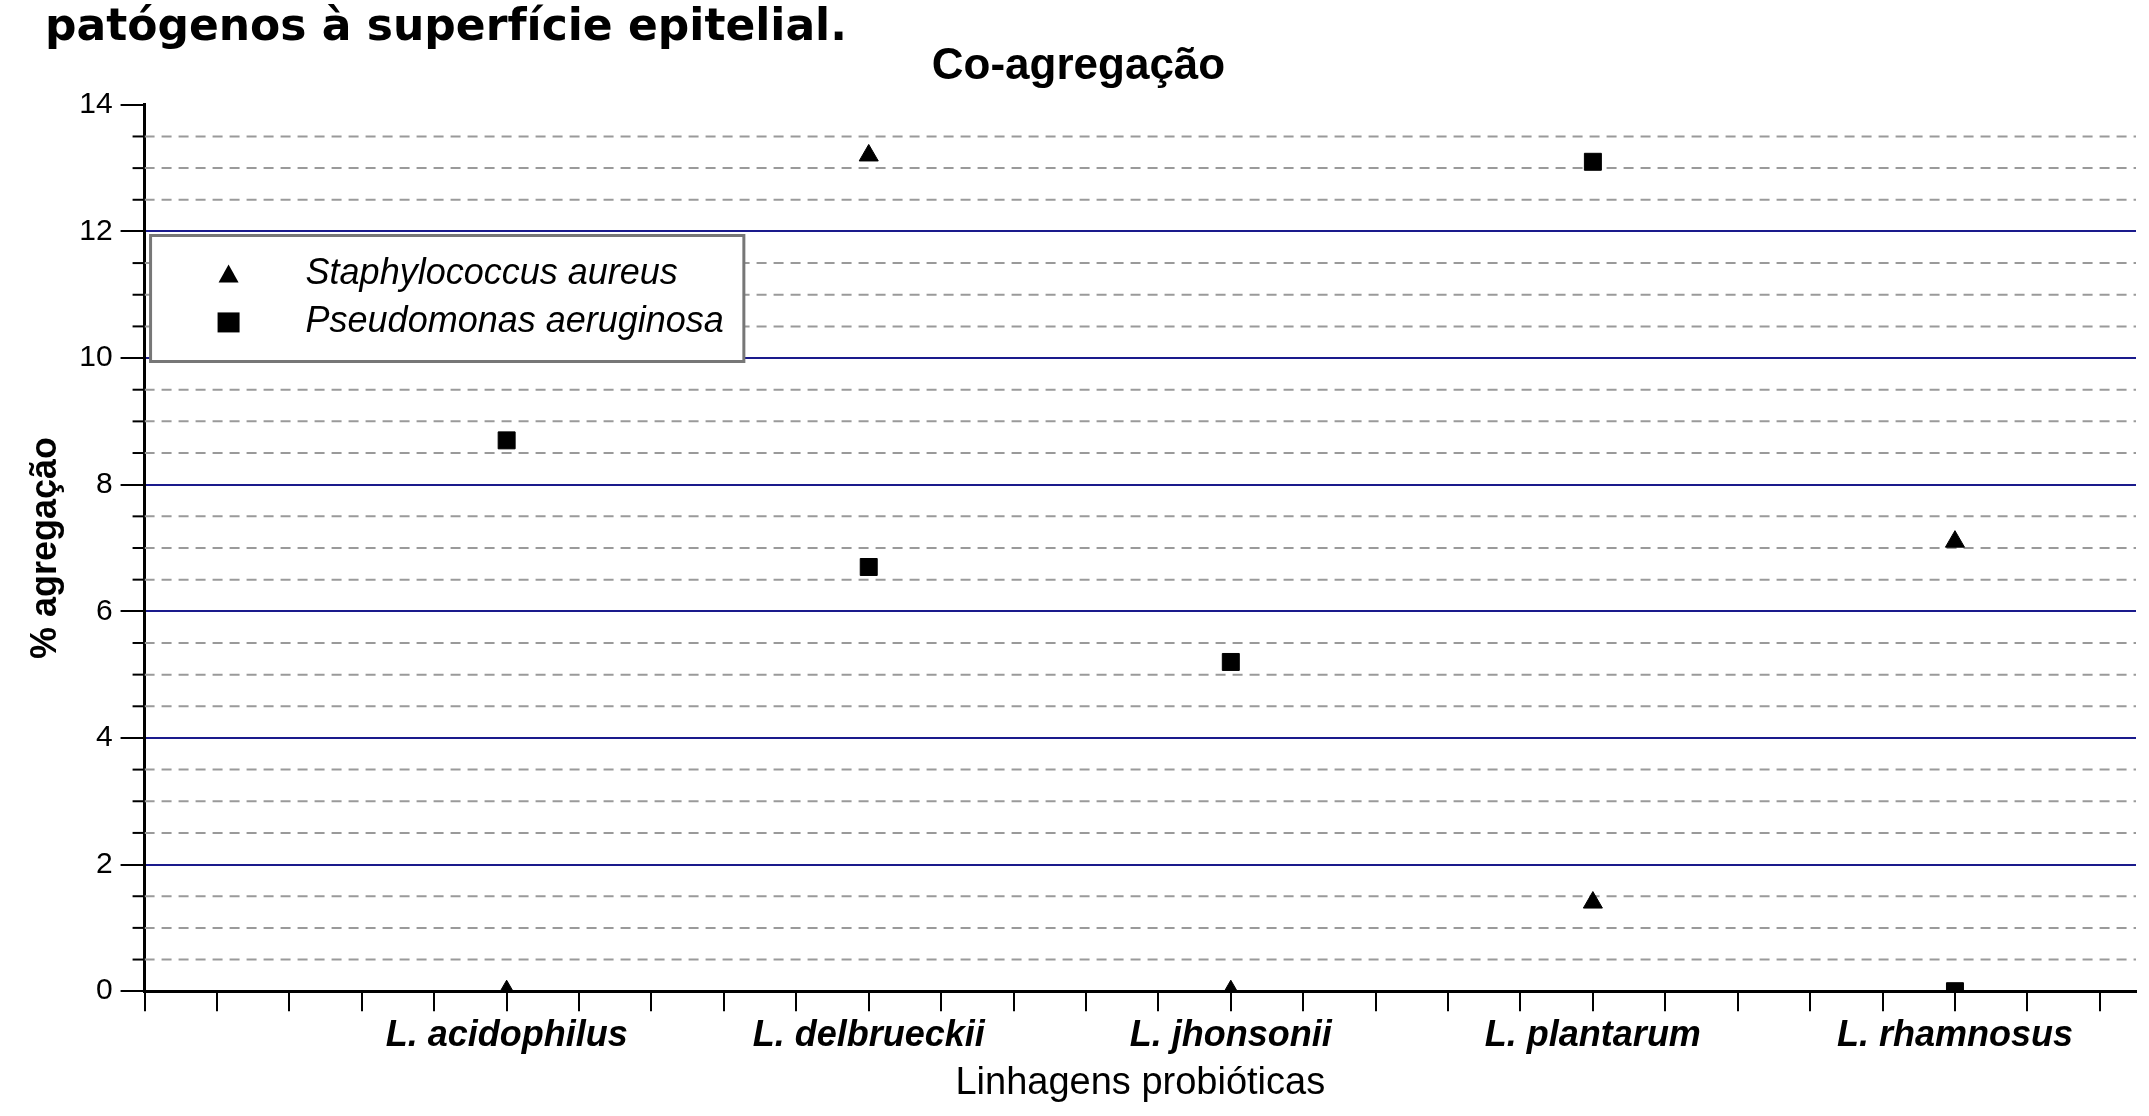 Image resolution: width=2149 pixels, height=1116 pixels. What do you see at coordinates (104, 862) in the screenshot?
I see `y-tick-label: 2` at bounding box center [104, 862].